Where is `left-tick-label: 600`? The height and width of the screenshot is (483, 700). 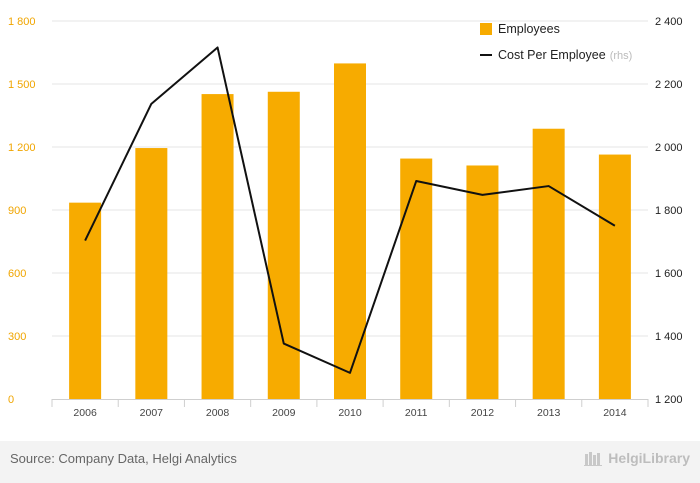
left-tick-label: 600 is located at coordinates (17, 274).